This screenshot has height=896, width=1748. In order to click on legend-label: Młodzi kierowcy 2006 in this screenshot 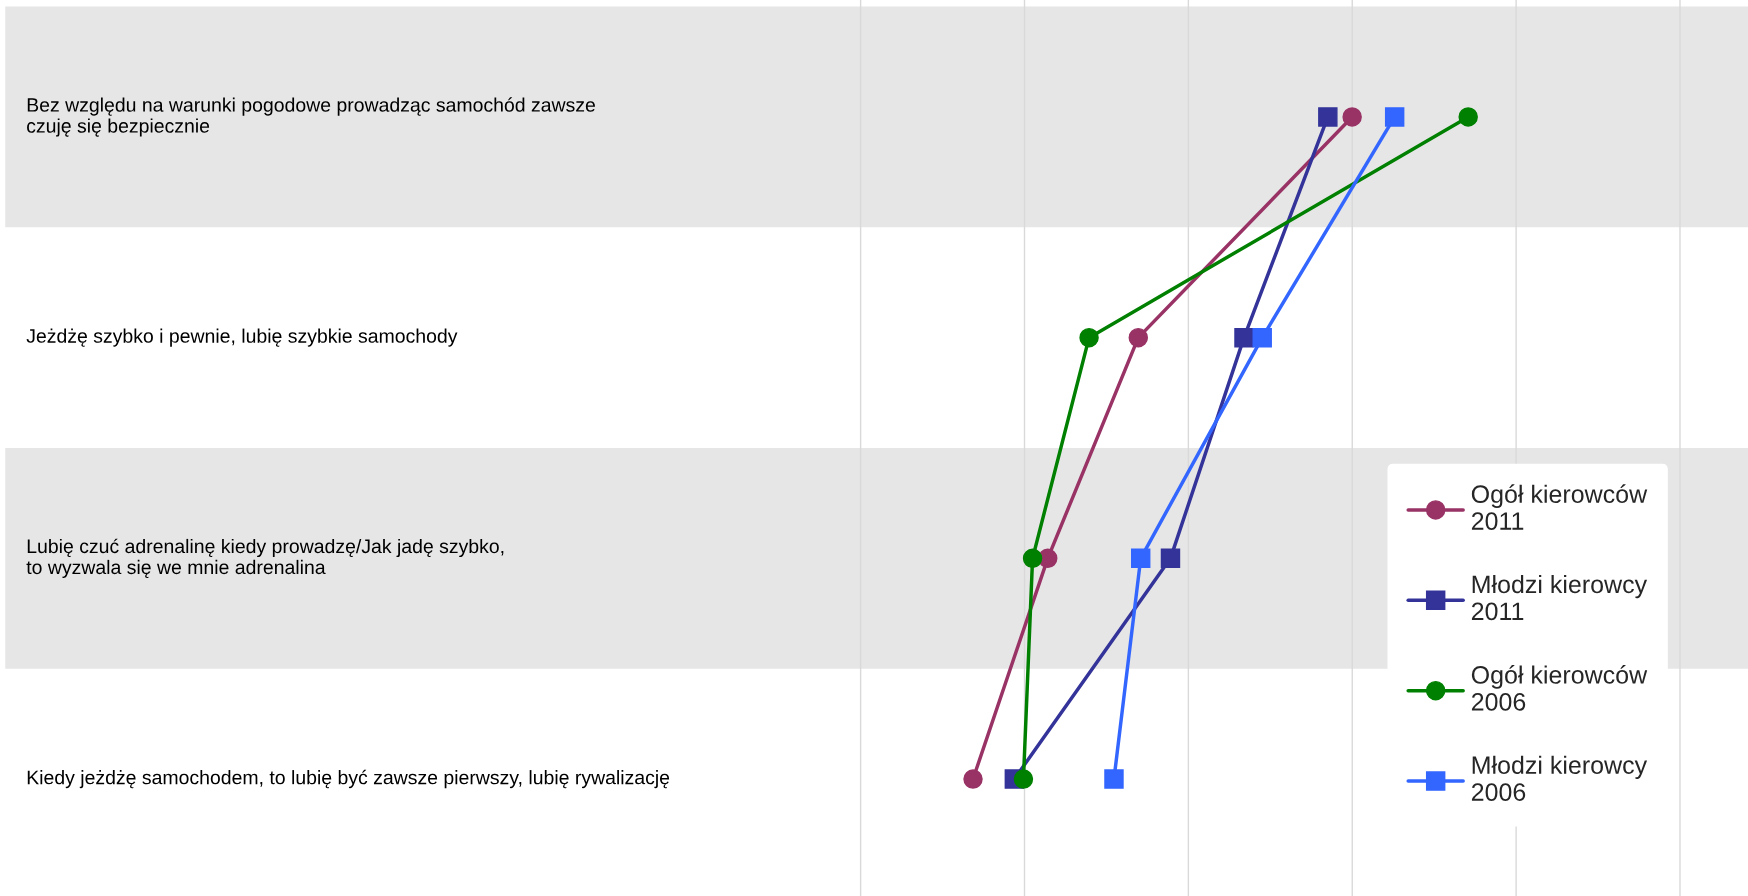, I will do `click(1559, 778)`.